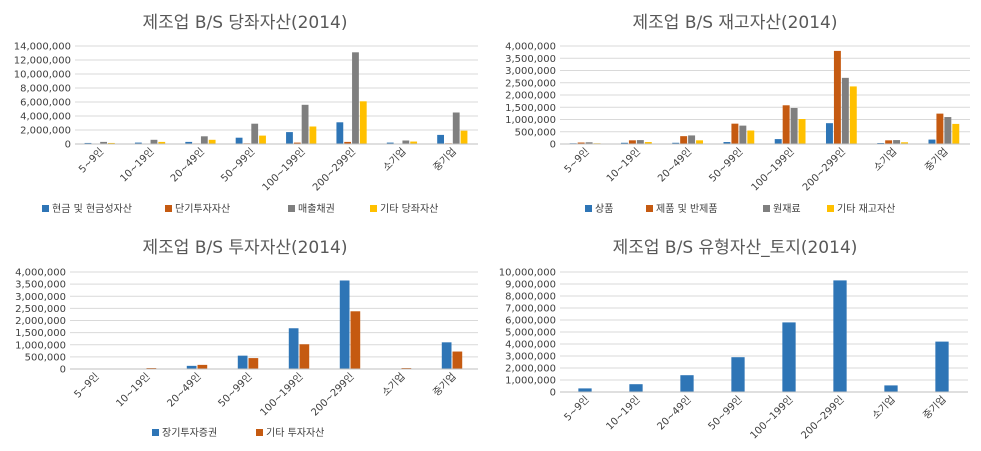  What do you see at coordinates (243, 362) in the screenshot?
I see `bar-장기투자증권-50~99인` at bounding box center [243, 362].